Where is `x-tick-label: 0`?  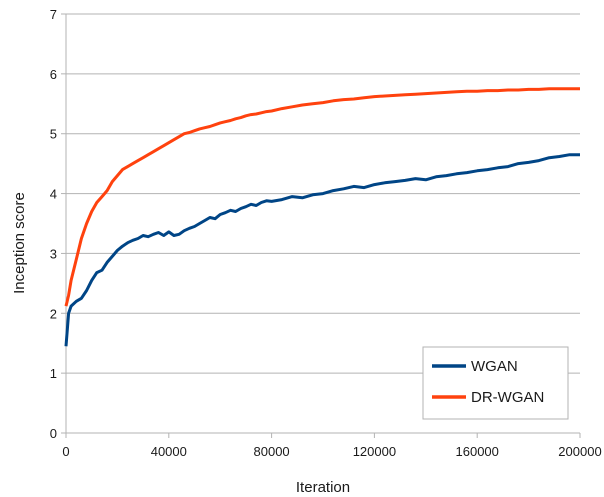 x-tick-label: 0 is located at coordinates (65, 451).